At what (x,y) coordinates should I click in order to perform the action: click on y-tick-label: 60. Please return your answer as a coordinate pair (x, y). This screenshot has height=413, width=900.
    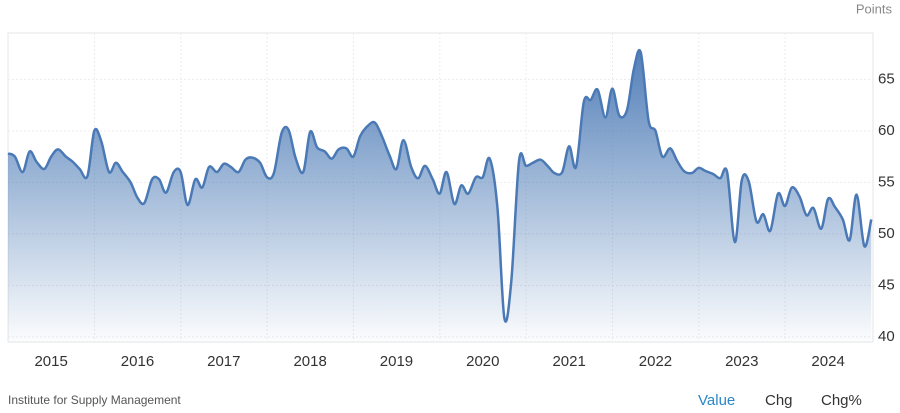
    Looking at the image, I should click on (886, 130).